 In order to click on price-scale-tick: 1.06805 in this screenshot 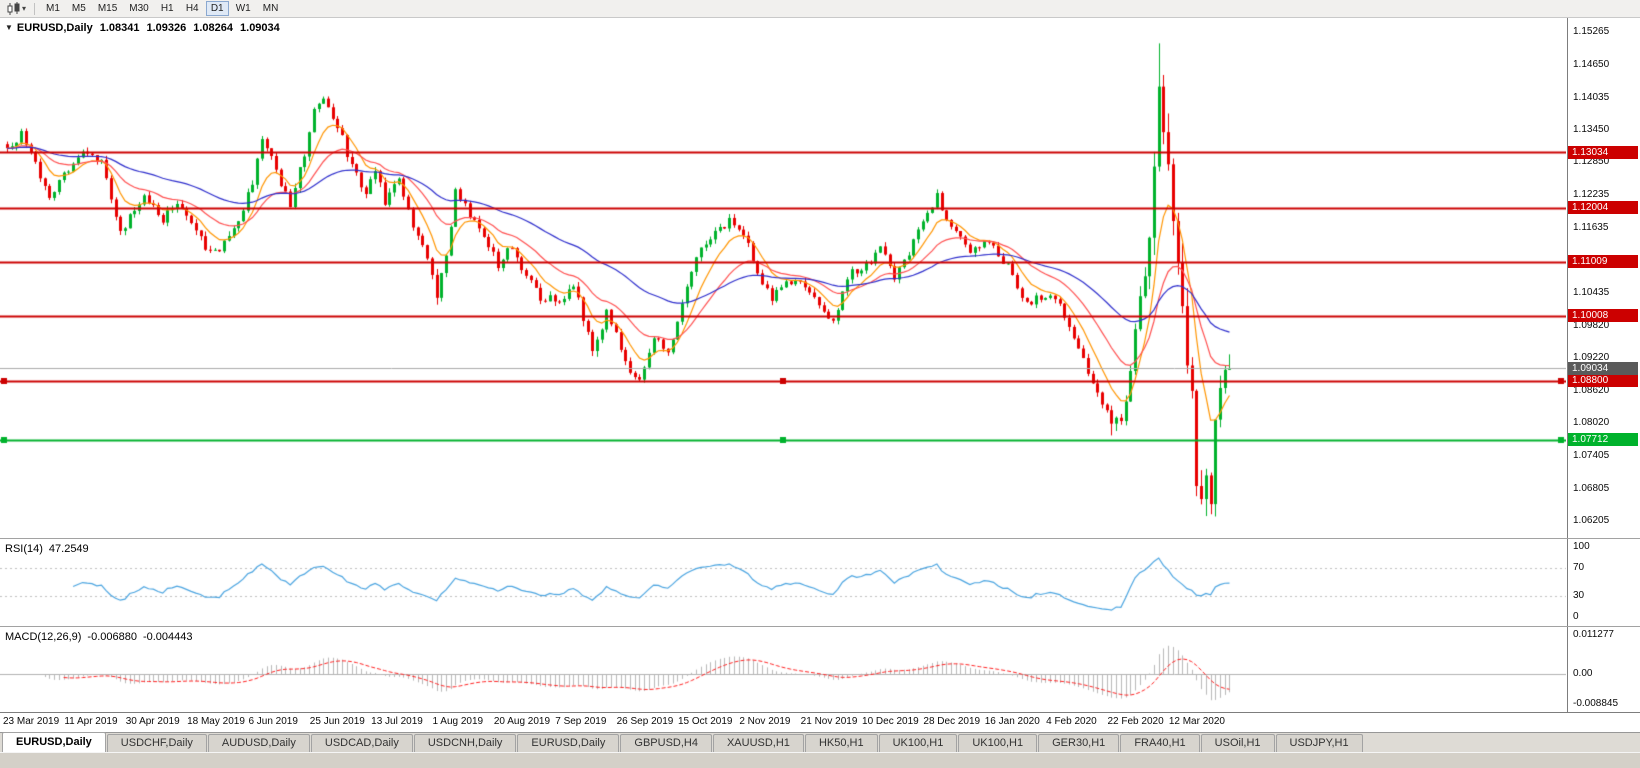, I will do `click(1591, 488)`.